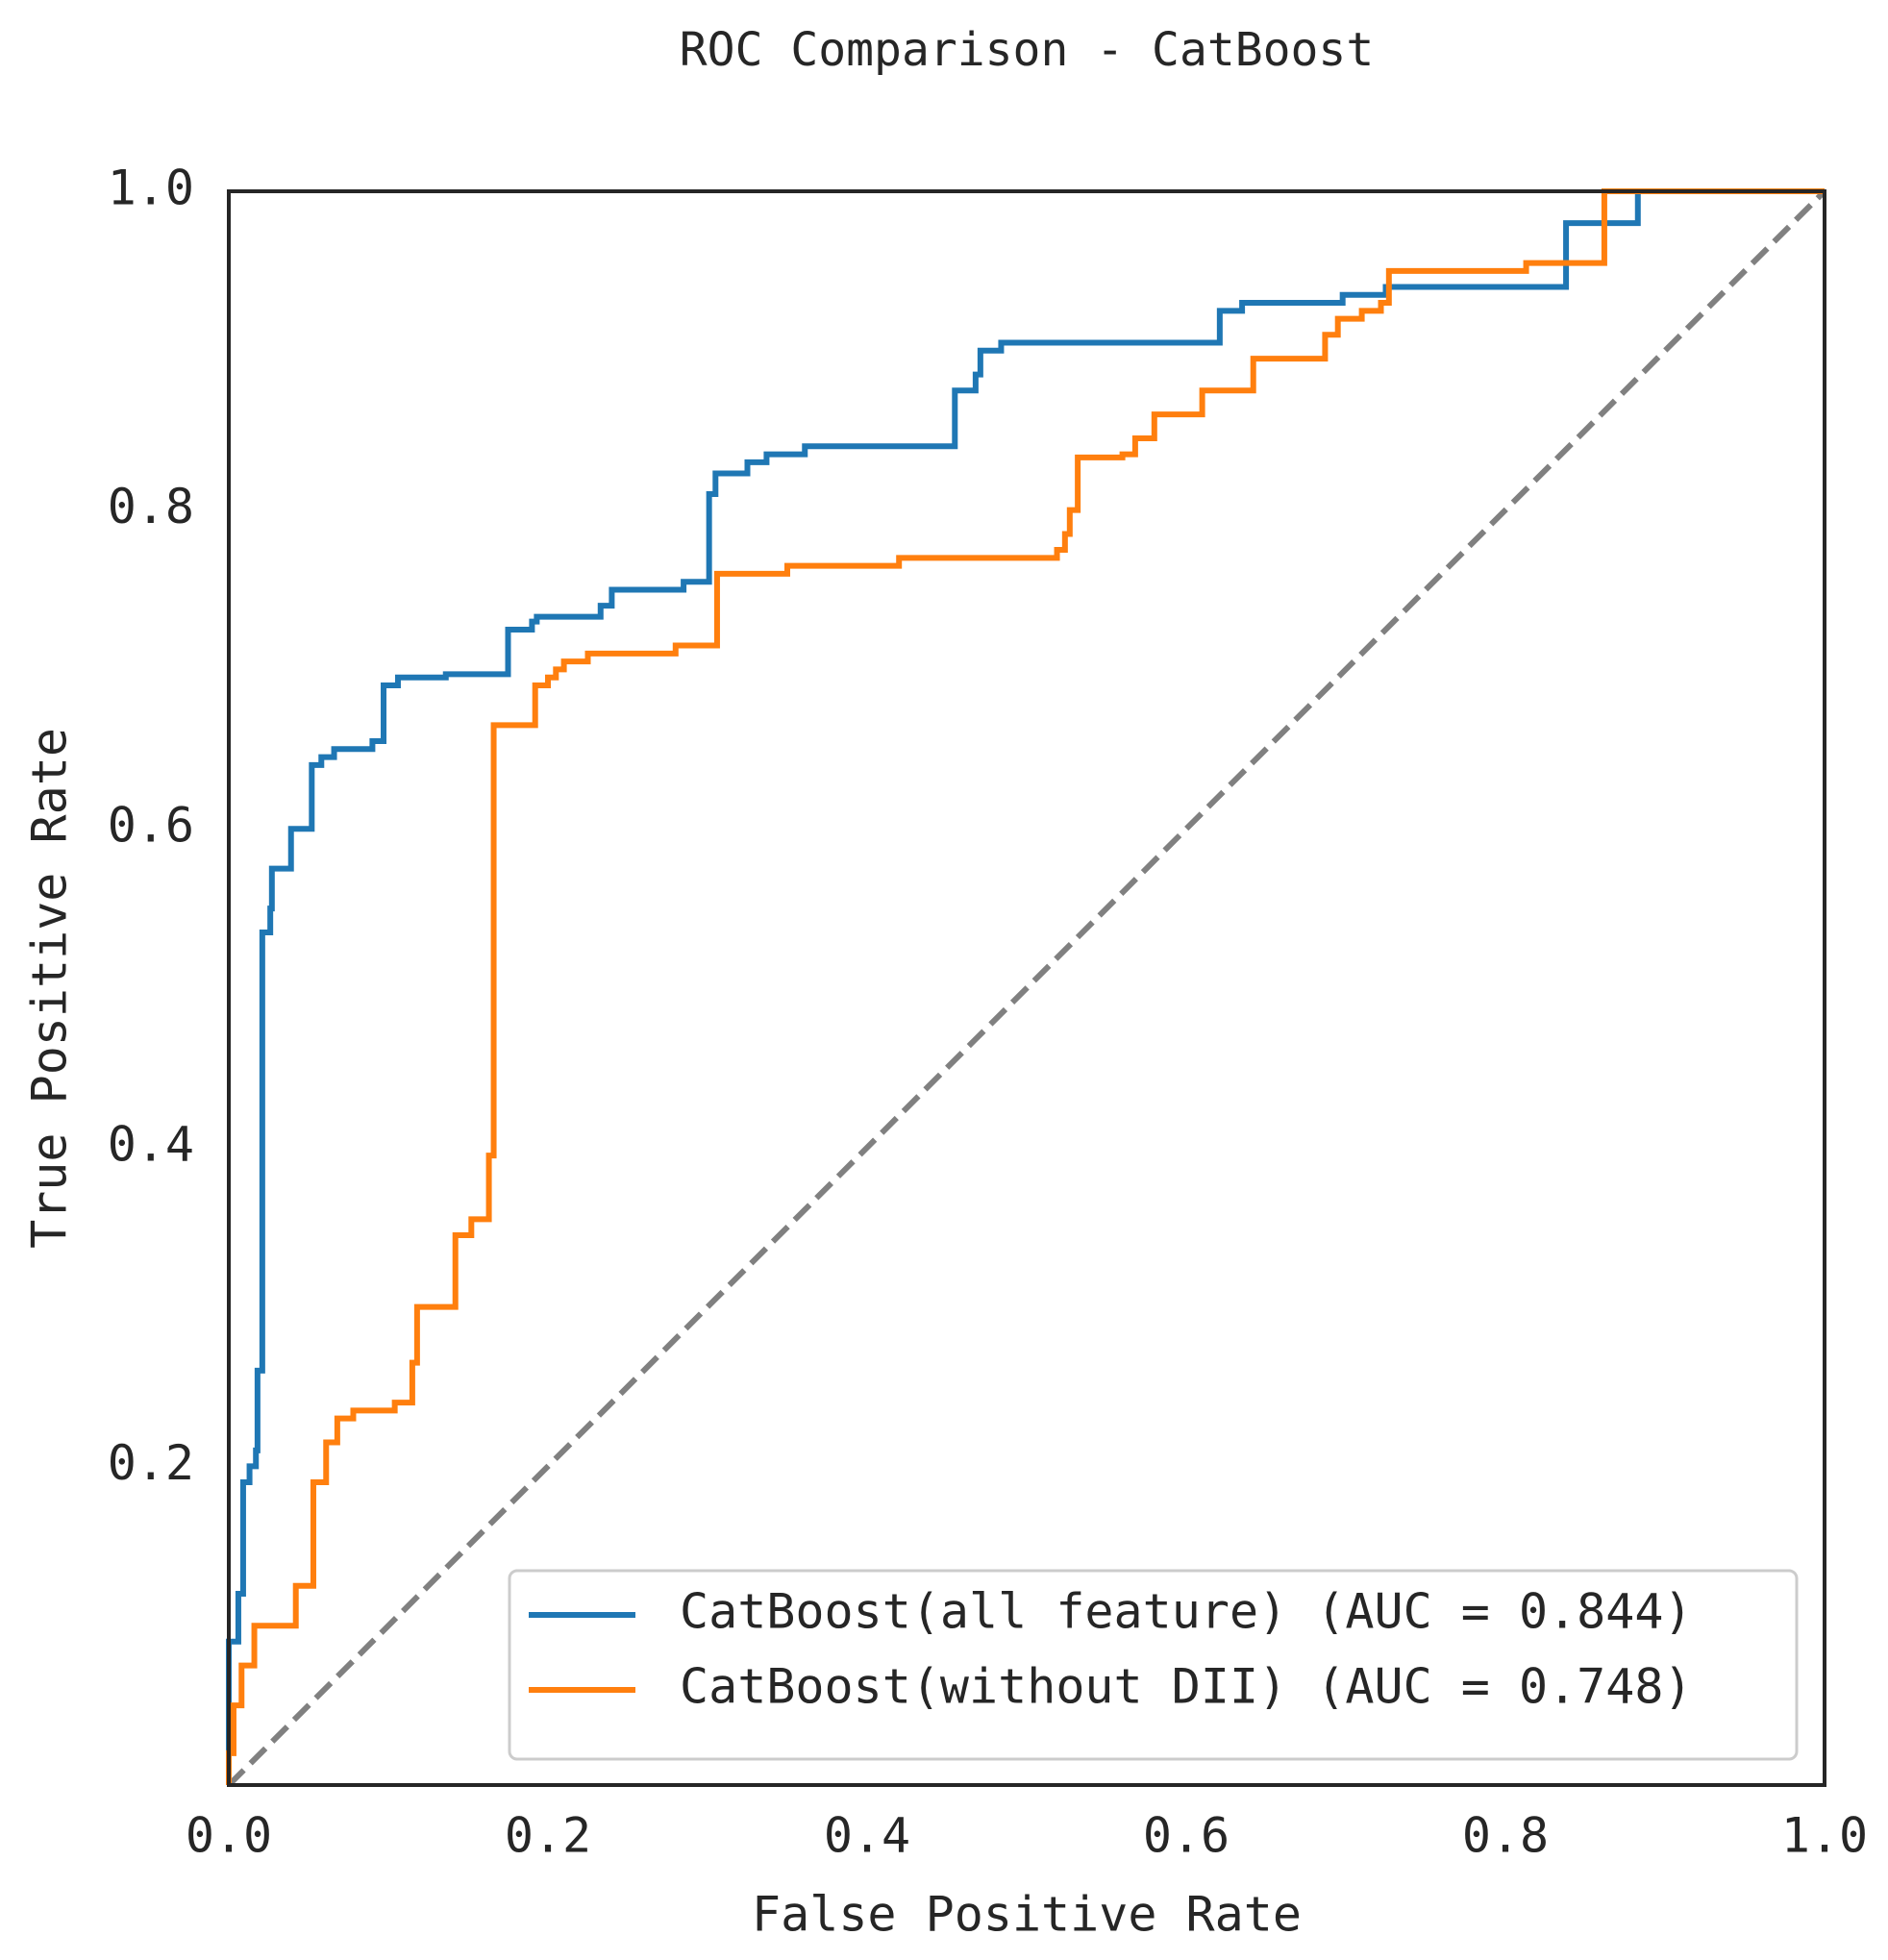 The height and width of the screenshot is (1960, 1888). I want to click on legend-label: CatBoost(all feature) (AUC = 0.844), so click(1187, 1612).